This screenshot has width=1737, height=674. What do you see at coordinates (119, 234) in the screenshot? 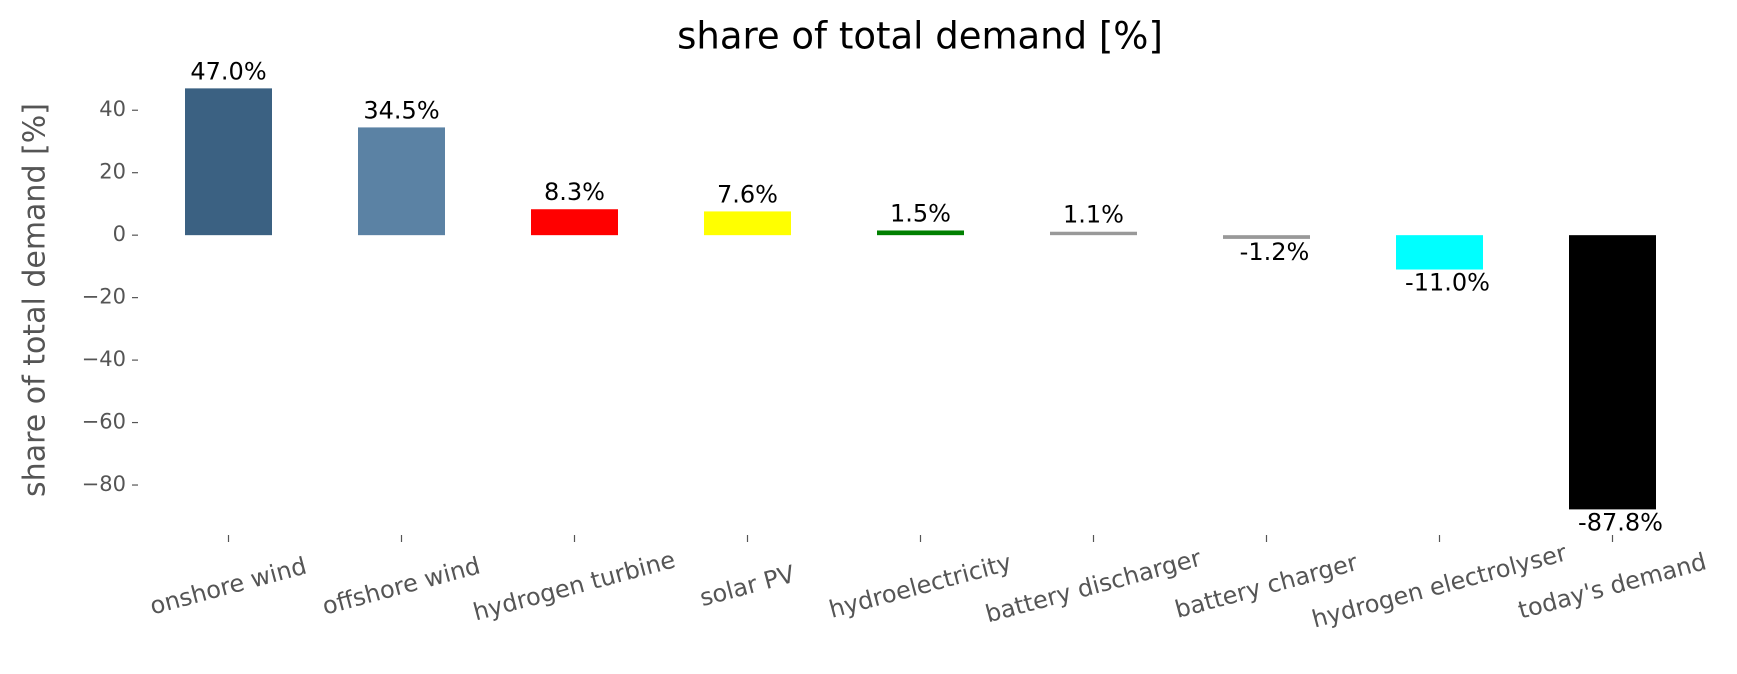
I see `y-tick-label: 0` at bounding box center [119, 234].